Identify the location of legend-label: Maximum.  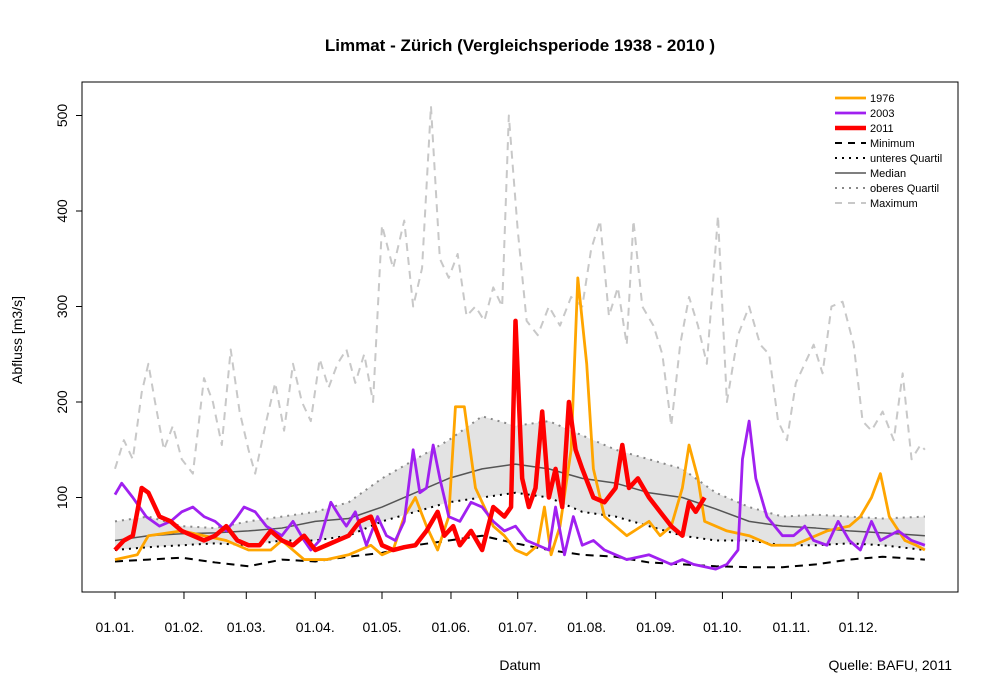
(894, 204).